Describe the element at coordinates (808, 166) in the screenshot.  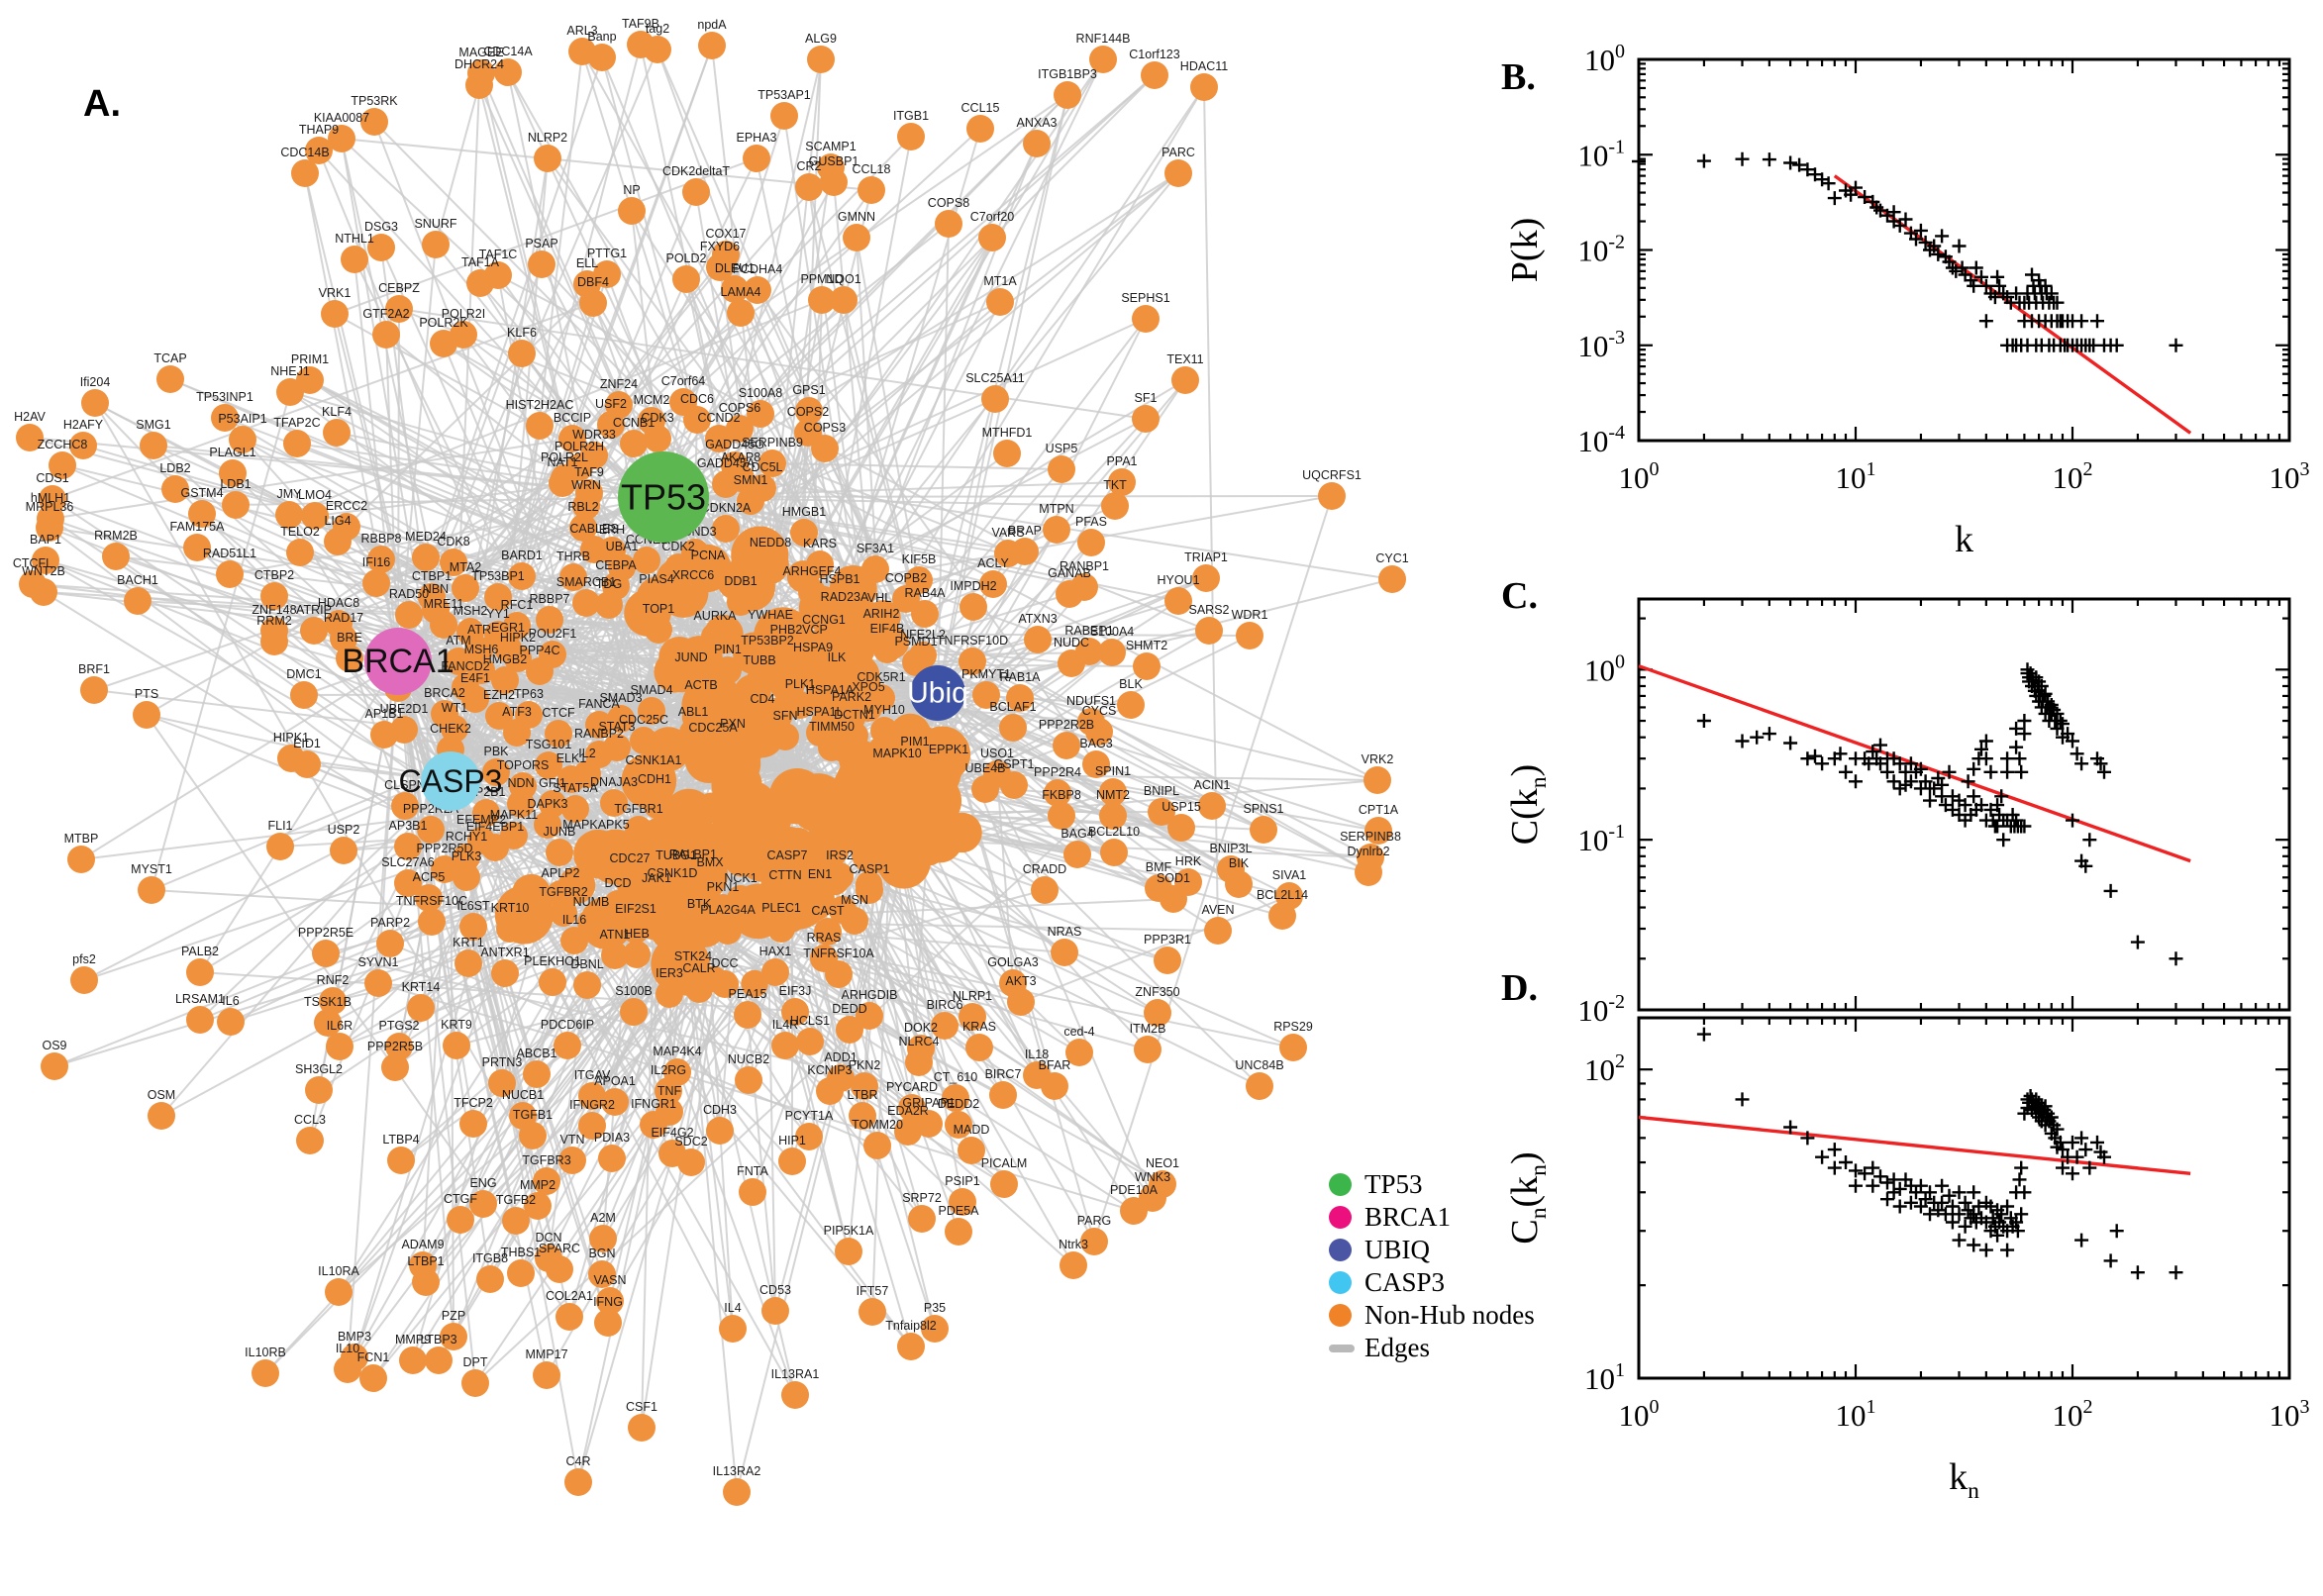
I see `network-node-label: CR2` at that location.